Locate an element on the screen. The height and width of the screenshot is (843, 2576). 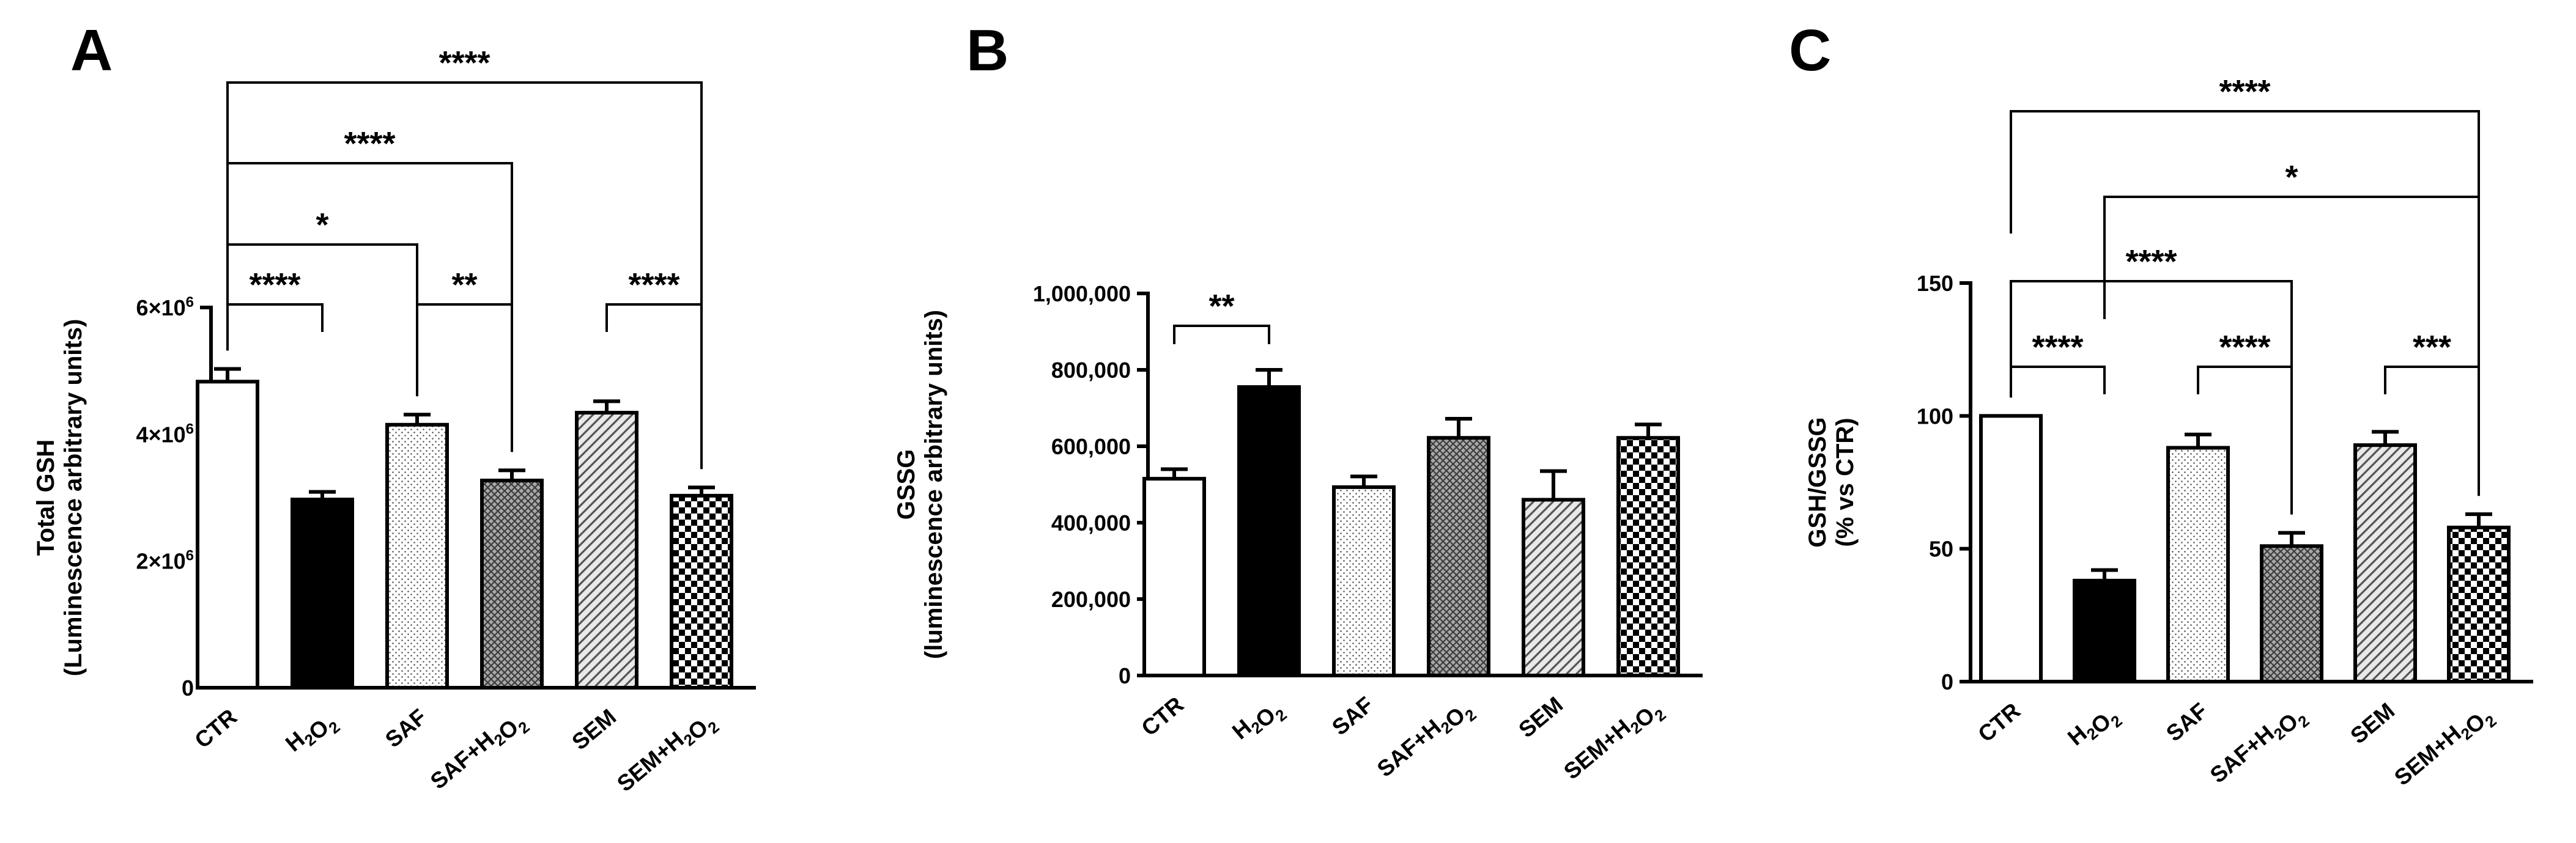
y-tick-label: 200,000 is located at coordinates (1091, 599).